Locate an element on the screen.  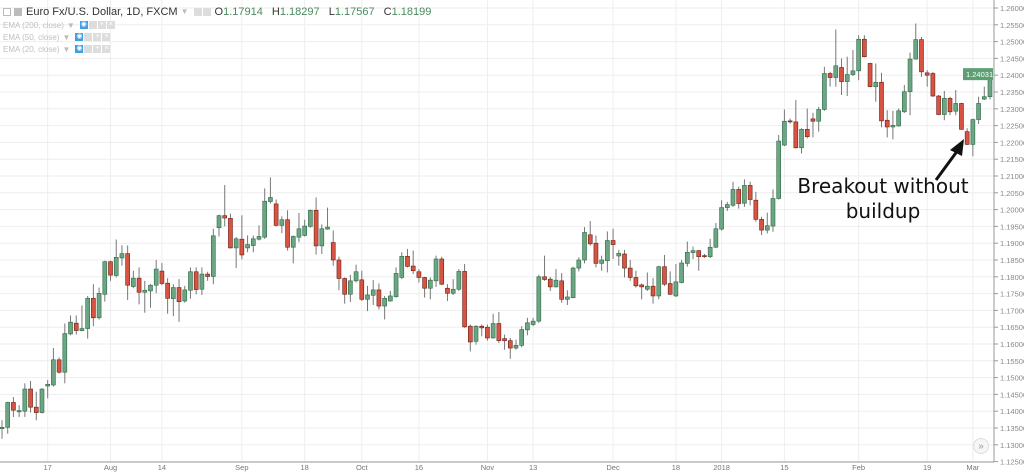
y-tick-label: 1.21500 is located at coordinates (1012, 159).